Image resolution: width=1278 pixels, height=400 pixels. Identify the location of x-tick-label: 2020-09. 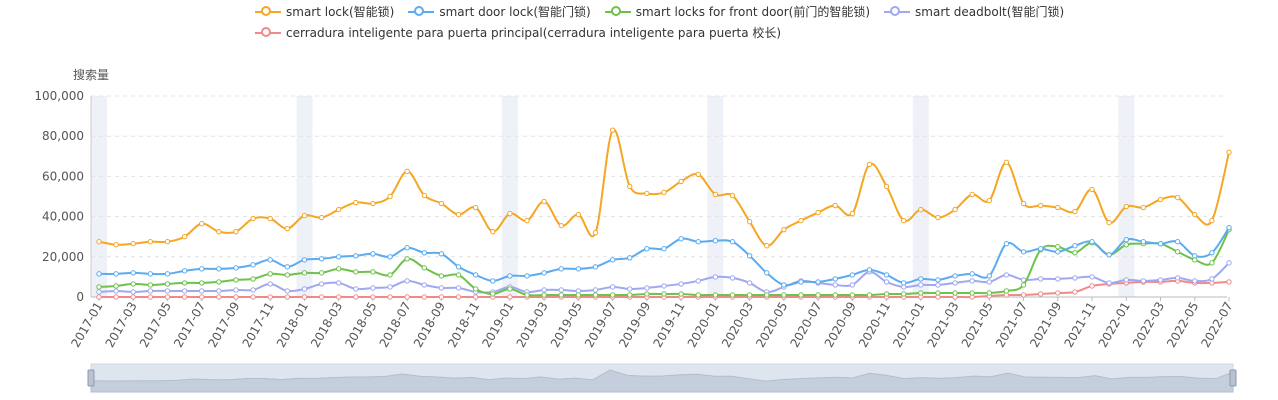
(840, 325).